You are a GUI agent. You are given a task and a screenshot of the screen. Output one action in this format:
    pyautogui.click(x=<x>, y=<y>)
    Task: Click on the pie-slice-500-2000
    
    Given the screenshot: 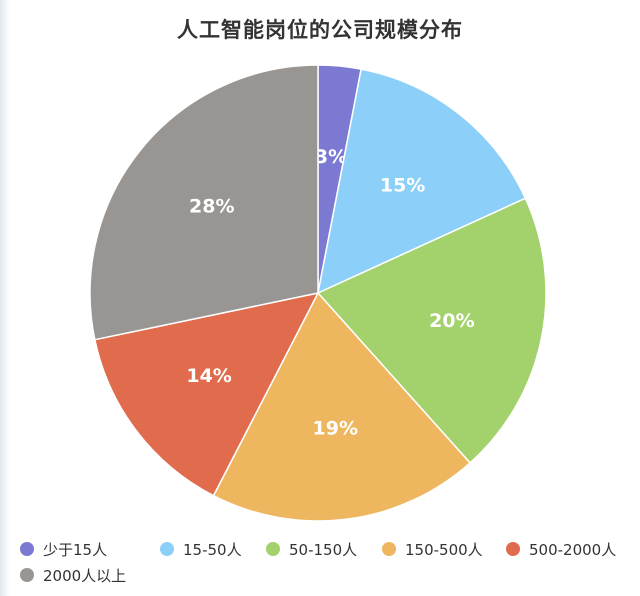 What is the action you would take?
    pyautogui.click(x=206, y=394)
    